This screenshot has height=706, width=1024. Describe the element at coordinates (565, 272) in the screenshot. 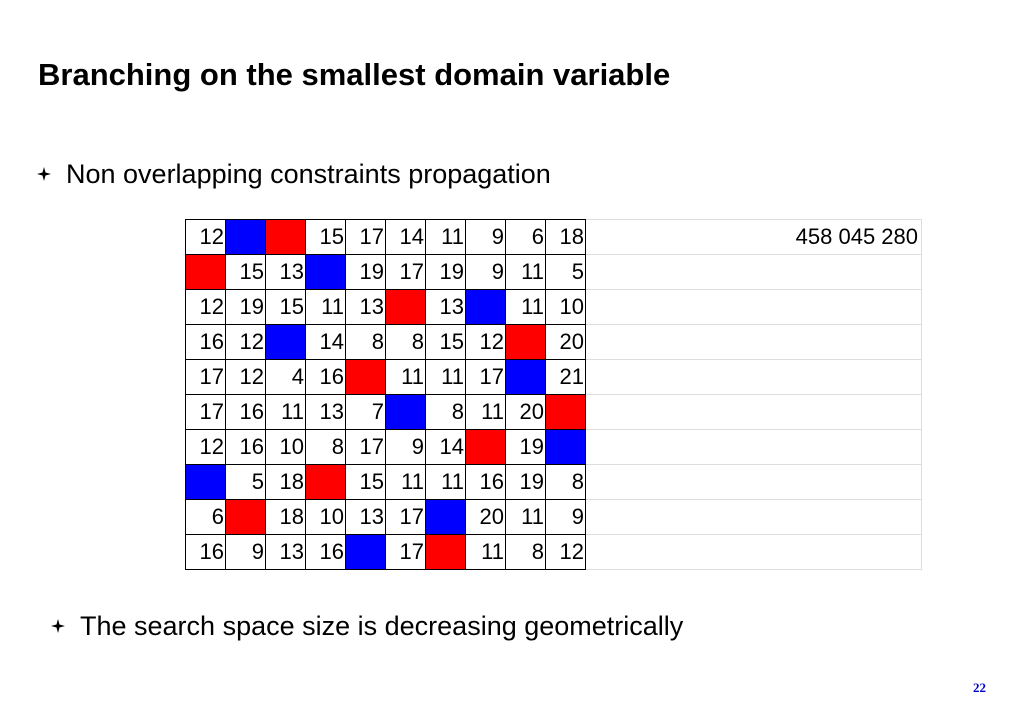

I see `number-cell: 5` at that location.